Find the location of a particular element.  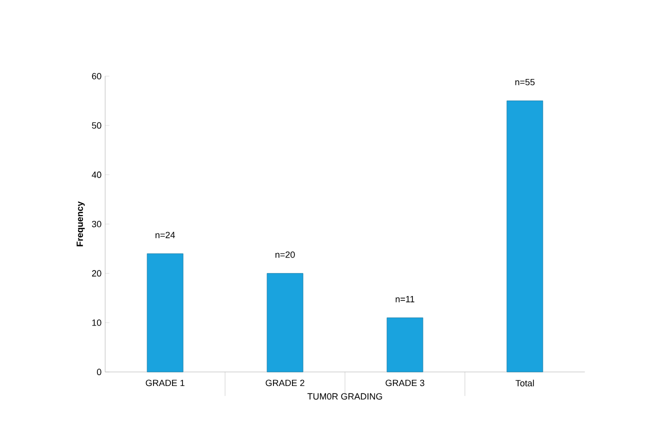

y-tick-label: 0 is located at coordinates (99, 372).